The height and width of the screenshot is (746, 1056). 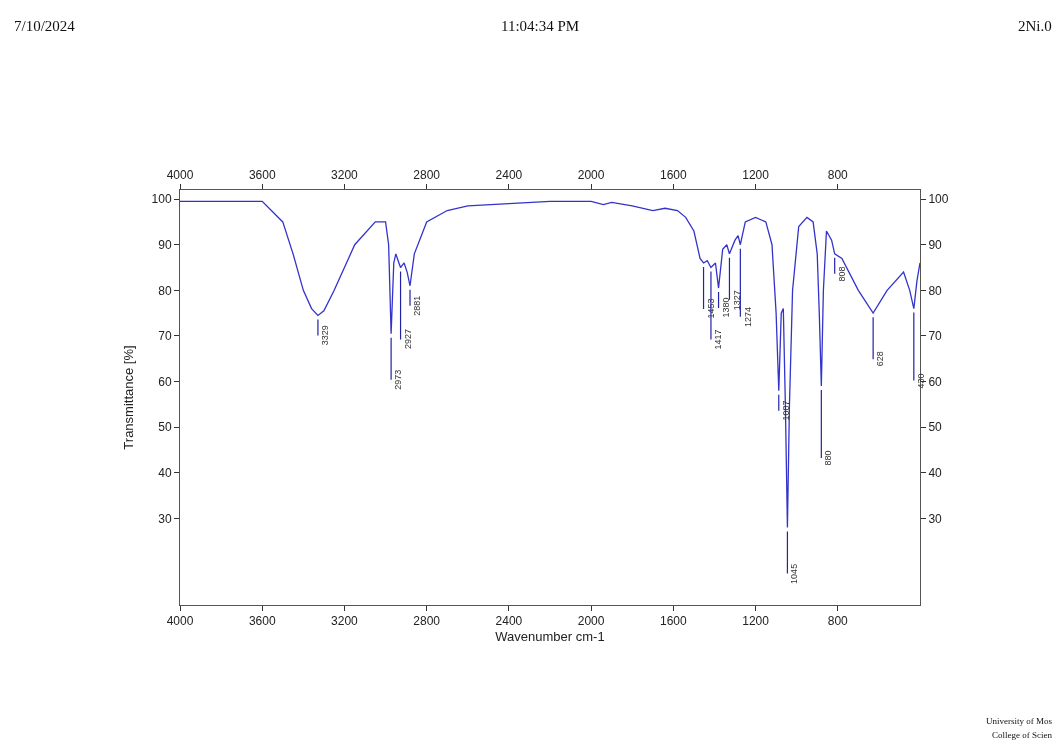 I want to click on x2-tick-label: 3200, so click(x=345, y=621).